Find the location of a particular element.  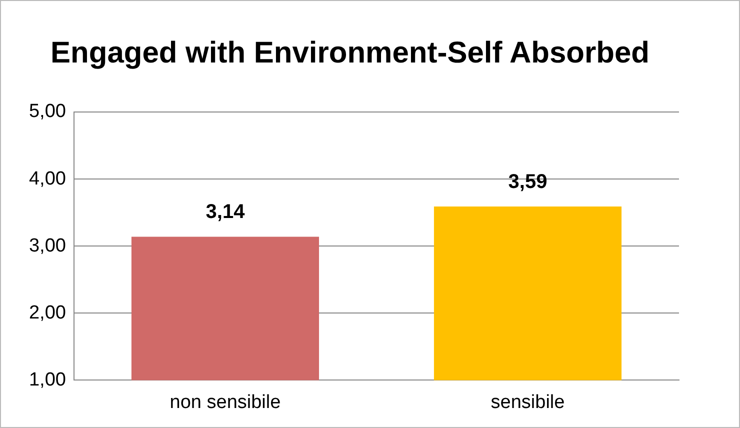

y-tick-label: 1,00 is located at coordinates (47, 379).